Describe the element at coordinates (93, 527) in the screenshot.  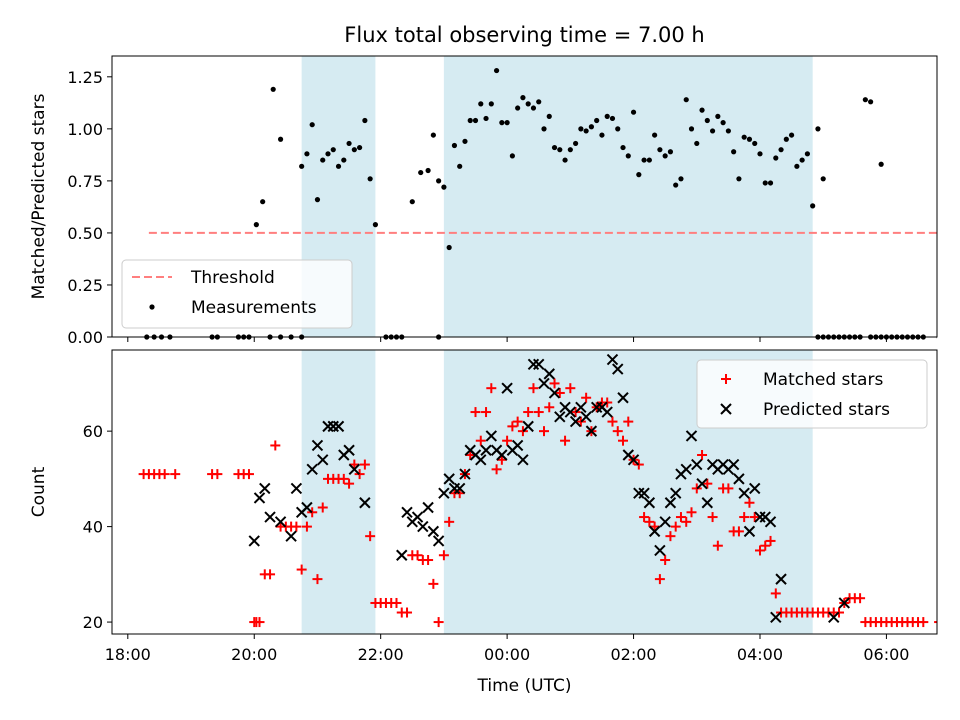
I see `y-tick-label: 40` at that location.